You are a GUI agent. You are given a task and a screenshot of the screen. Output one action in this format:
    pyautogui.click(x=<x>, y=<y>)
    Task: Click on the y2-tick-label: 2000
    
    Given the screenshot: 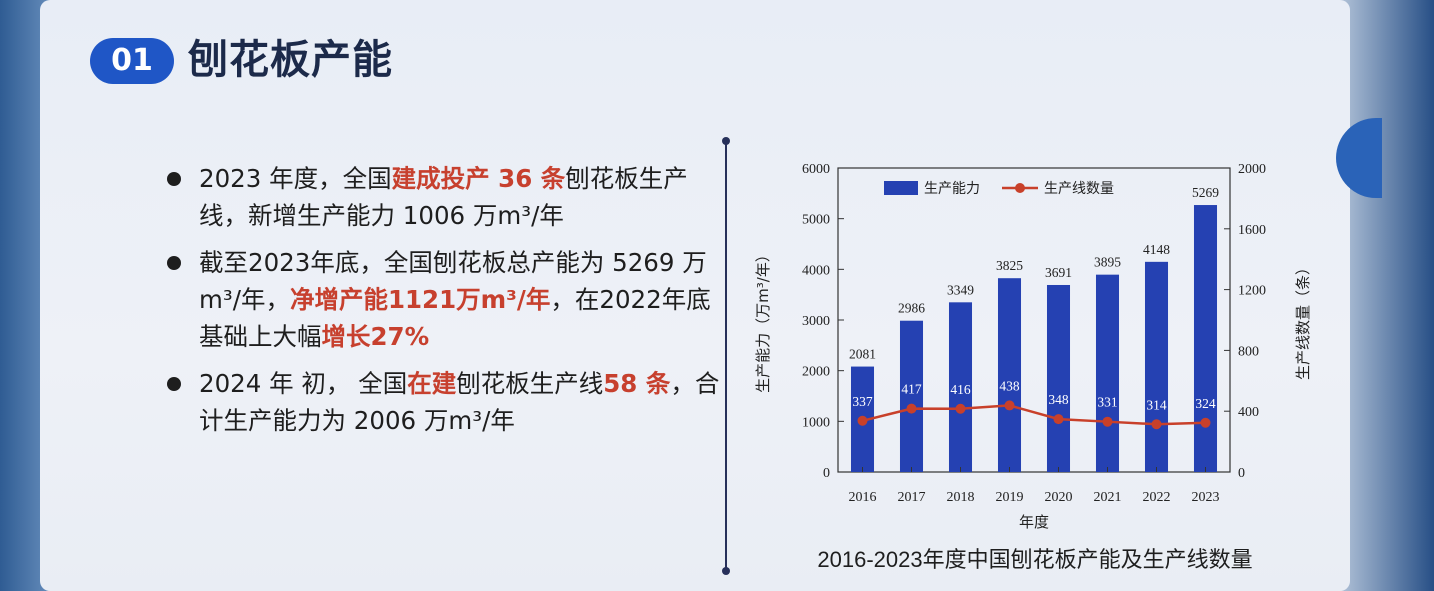 What is the action you would take?
    pyautogui.click(x=1252, y=169)
    